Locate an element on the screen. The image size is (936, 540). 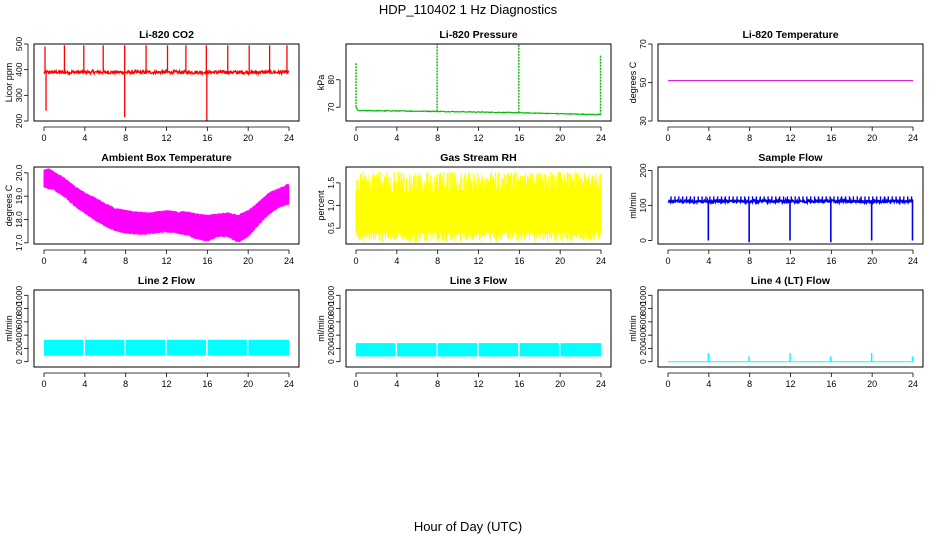
panel-6: Sample Flow ml/min 0 4 8 12 16 20 24 0 100 200 is located at coordinates (776, 209).